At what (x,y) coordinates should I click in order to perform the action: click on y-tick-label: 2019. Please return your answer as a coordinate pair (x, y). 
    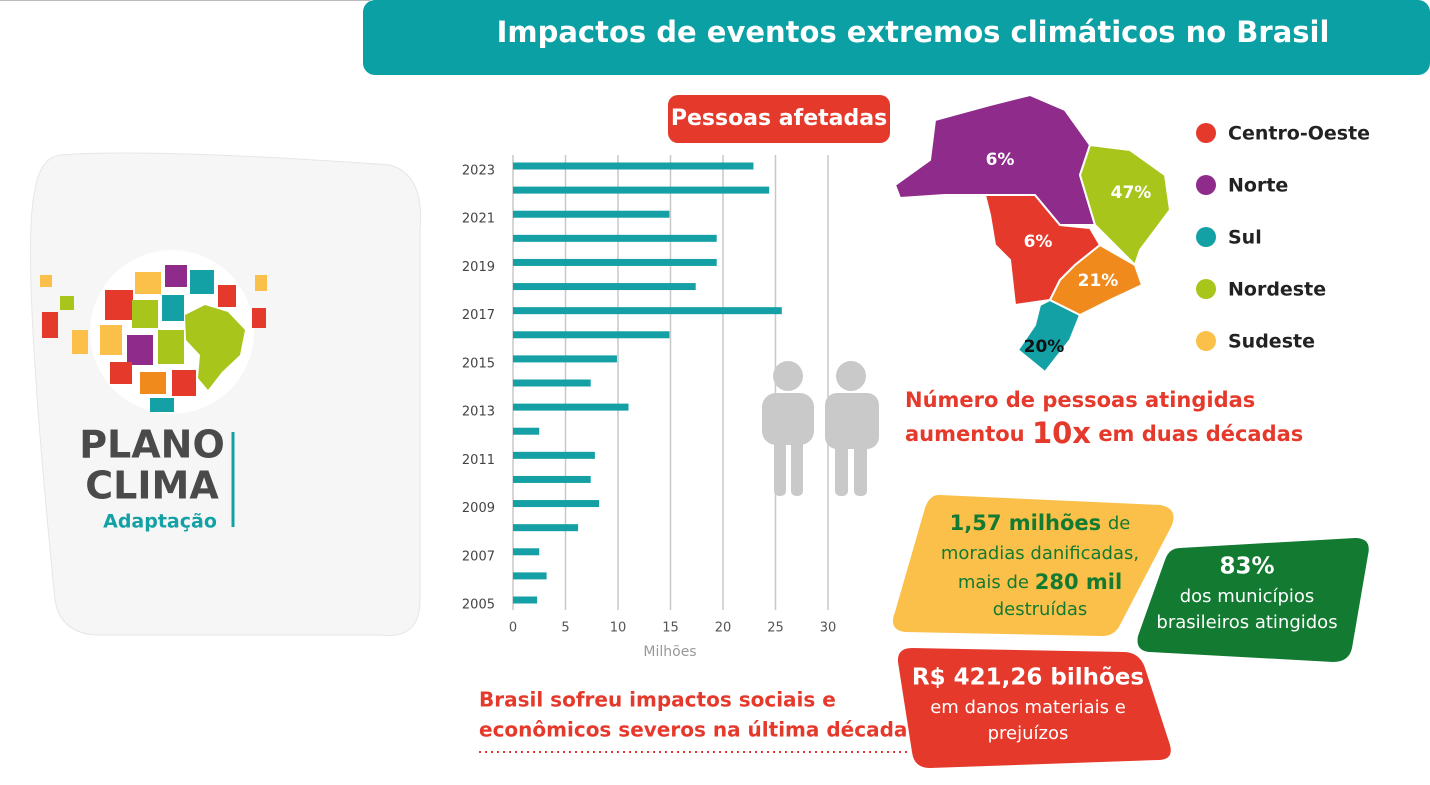
    Looking at the image, I should click on (478, 267).